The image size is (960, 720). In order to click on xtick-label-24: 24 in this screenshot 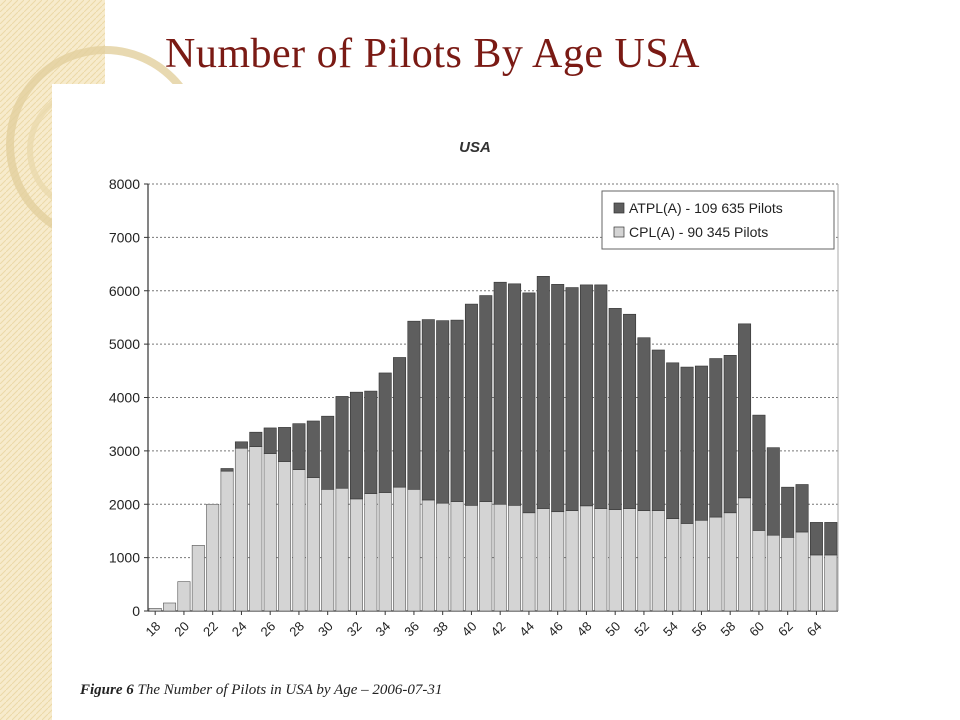, I will do `click(239, 629)`.